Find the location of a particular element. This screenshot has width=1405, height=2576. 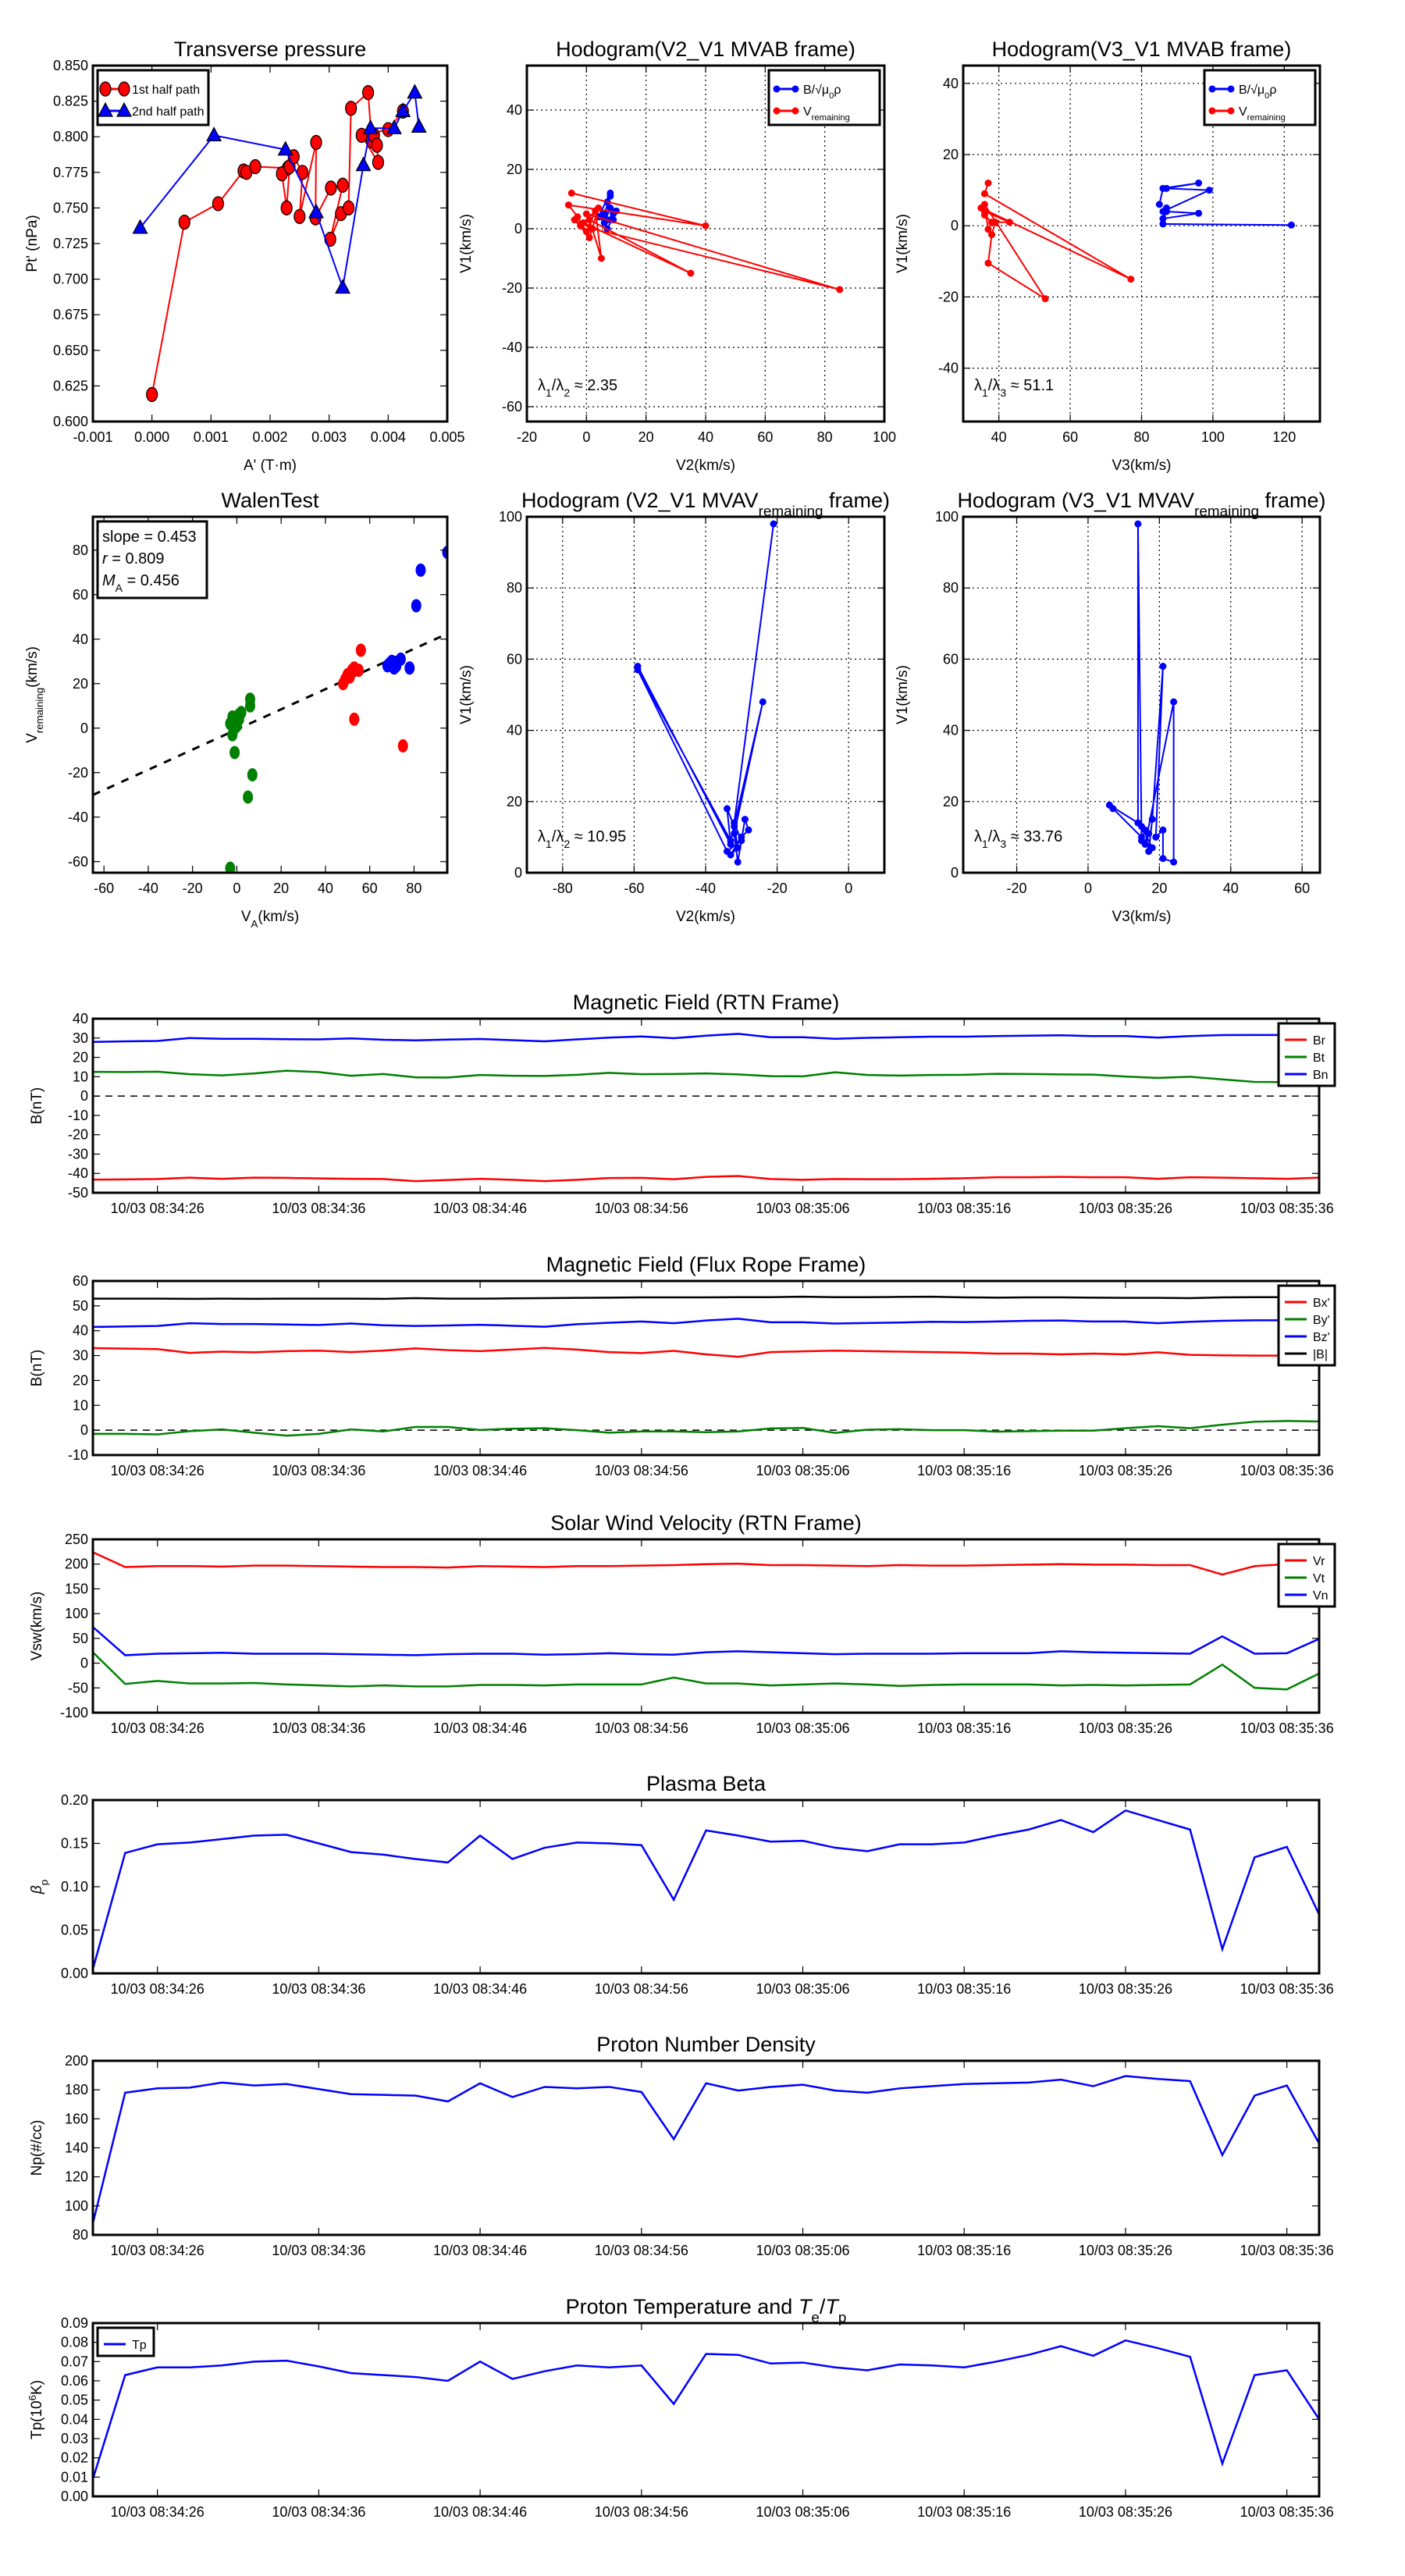

y-tick-label: 0 is located at coordinates (84, 1430).